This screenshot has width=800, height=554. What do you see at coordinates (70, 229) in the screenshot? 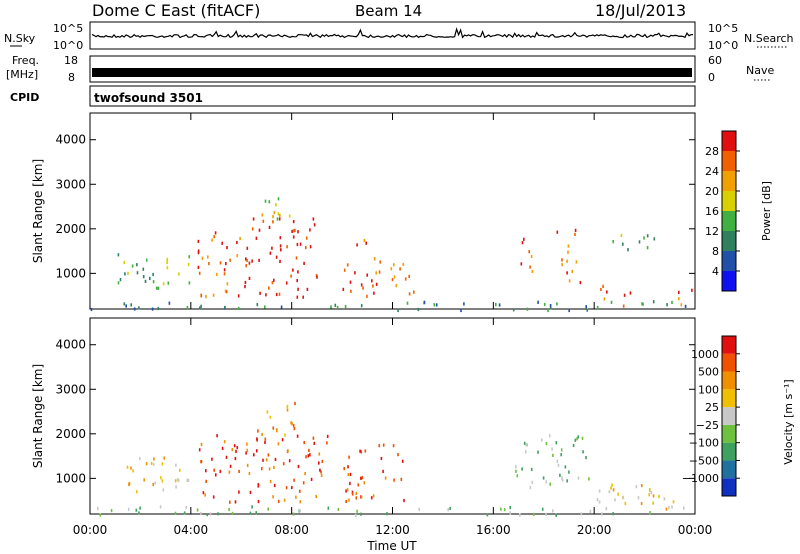
I see `y-tick-label: 2000` at bounding box center [70, 229].